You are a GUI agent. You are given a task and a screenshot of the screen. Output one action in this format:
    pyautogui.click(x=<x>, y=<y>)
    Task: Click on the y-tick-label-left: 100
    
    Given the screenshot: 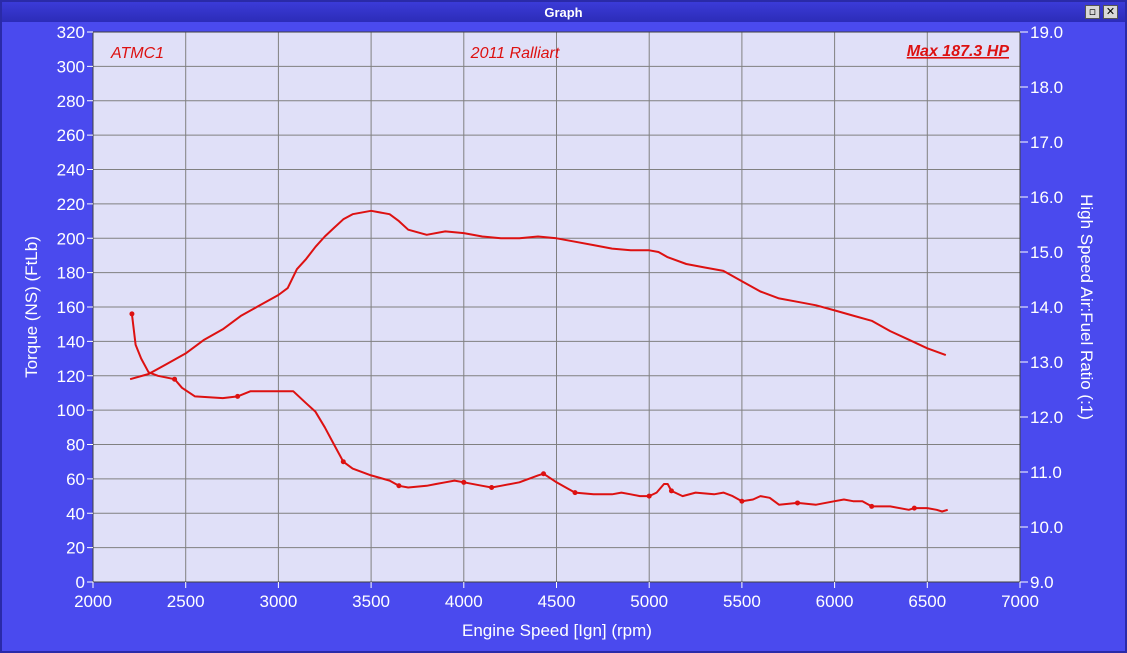 What is the action you would take?
    pyautogui.click(x=71, y=410)
    